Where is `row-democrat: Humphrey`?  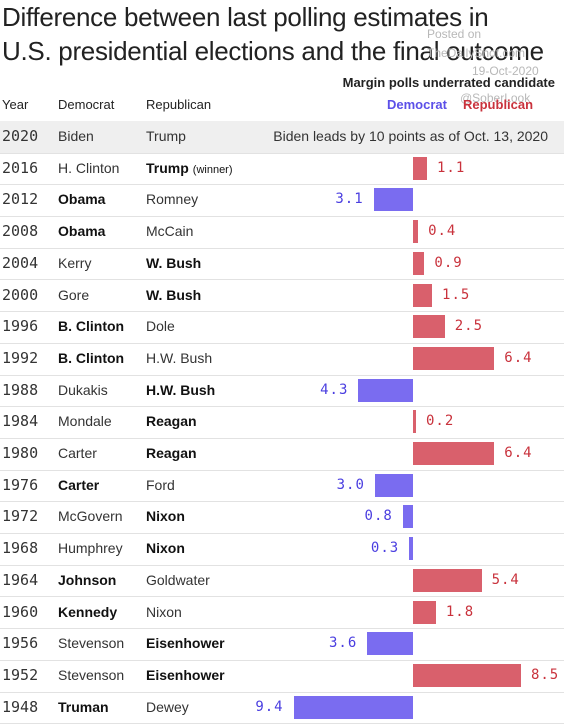
row-democrat: Humphrey is located at coordinates (90, 548).